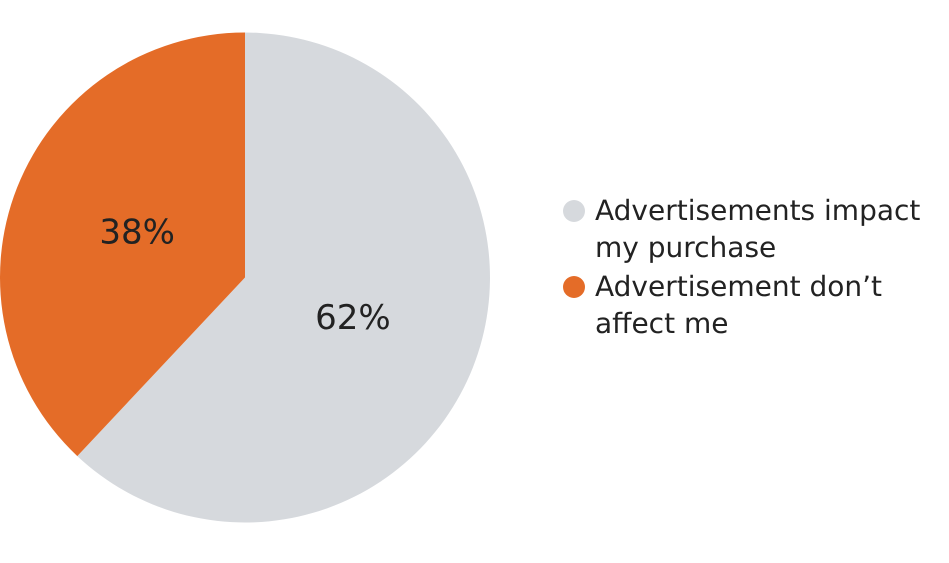 Image resolution: width=949 pixels, height=563 pixels. I want to click on legend-label: Advertisement don’t affect me, so click(739, 305).